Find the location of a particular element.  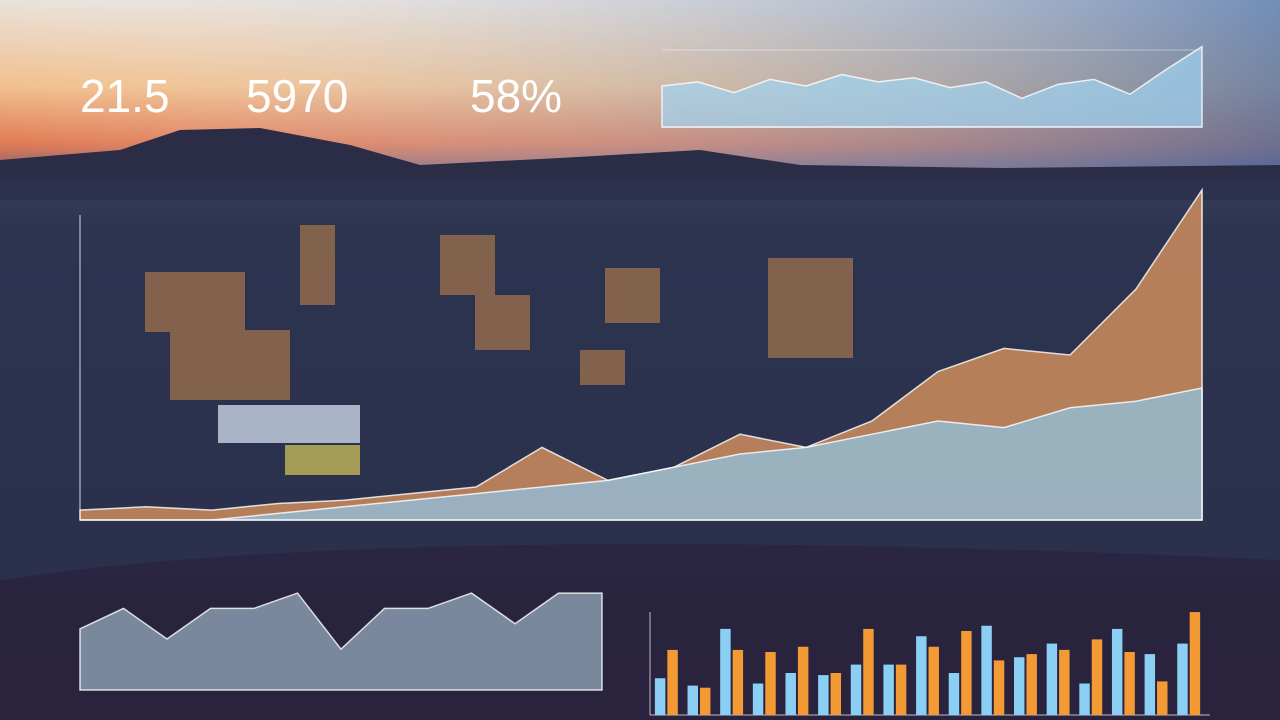

kpi-value: 58% is located at coordinates (516, 96).